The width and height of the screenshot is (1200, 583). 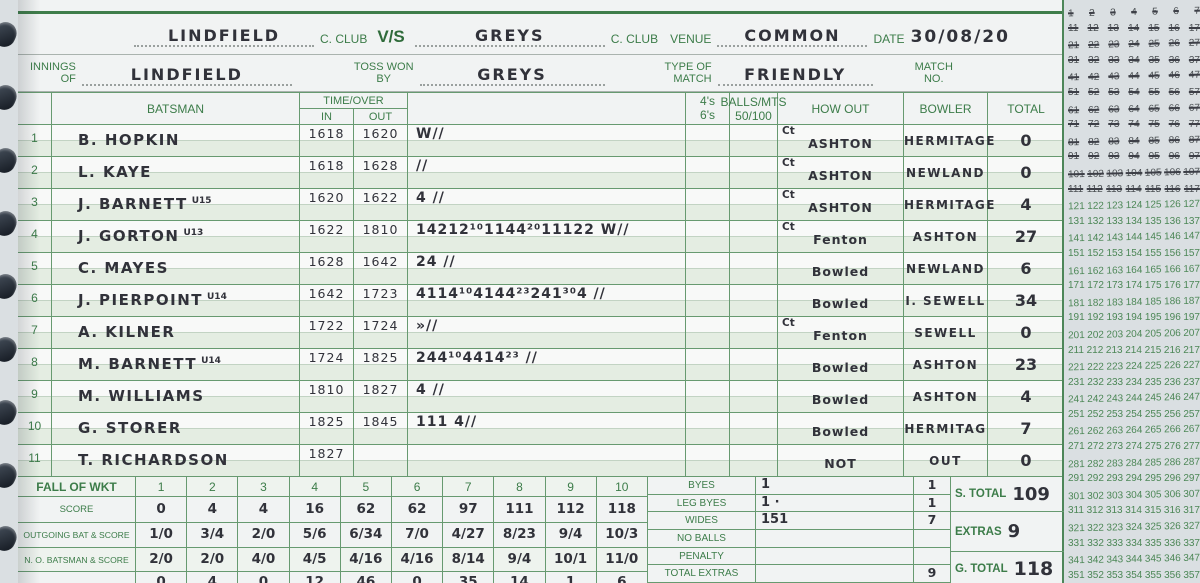 What do you see at coordinates (1174, 108) in the screenshot?
I see `tally-number: 66` at bounding box center [1174, 108].